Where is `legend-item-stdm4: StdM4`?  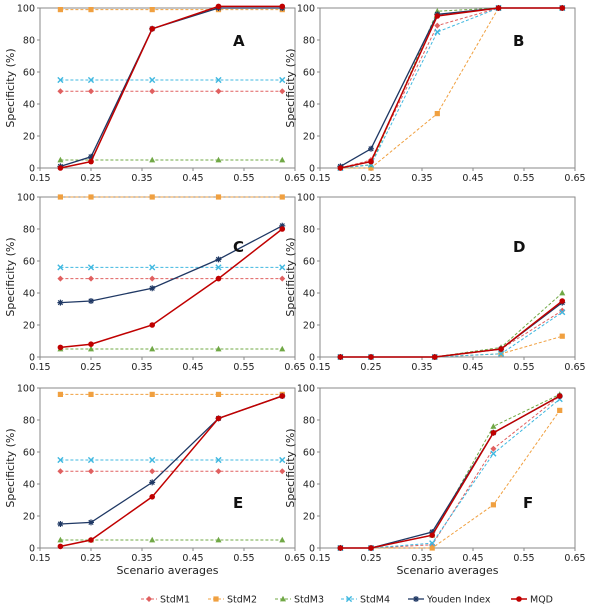 legend-item-stdm4: StdM4 is located at coordinates (365, 600).